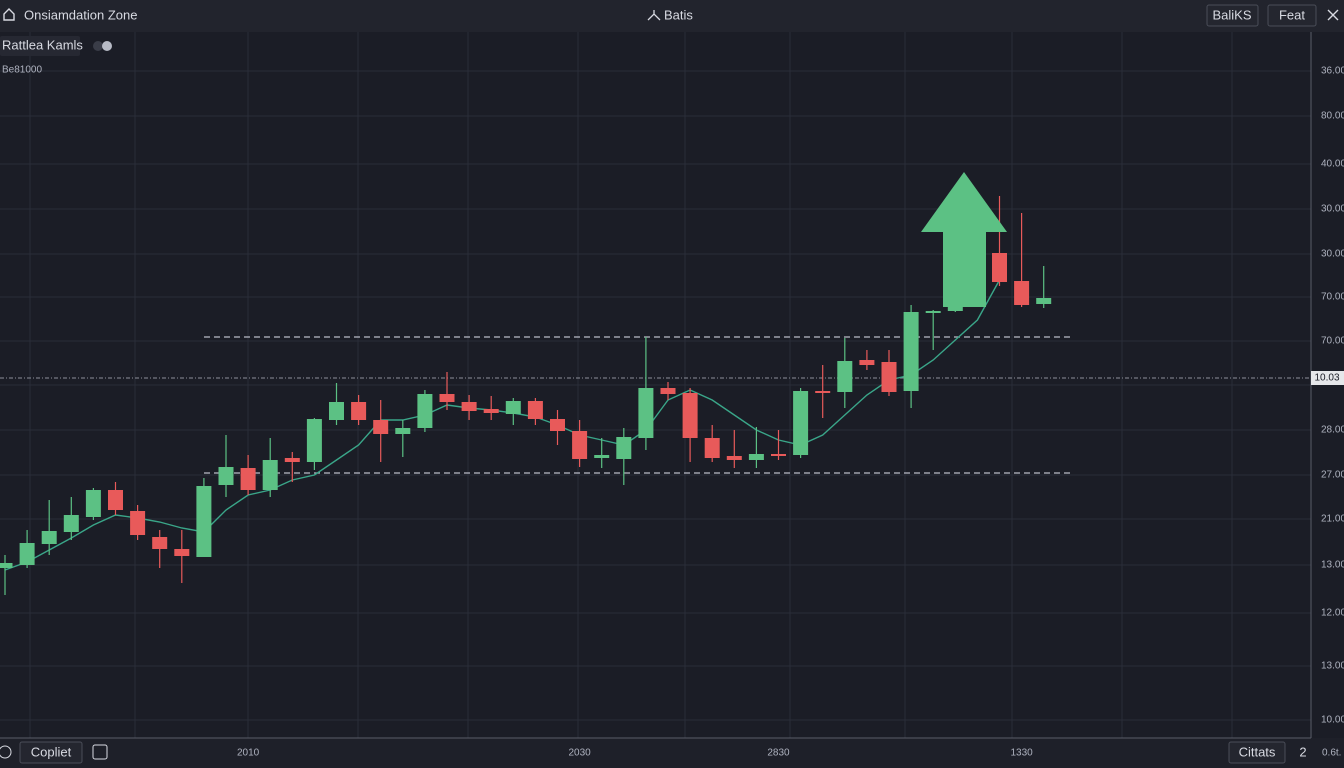  I want to click on y-axis-label: 27.00, so click(1332, 475).